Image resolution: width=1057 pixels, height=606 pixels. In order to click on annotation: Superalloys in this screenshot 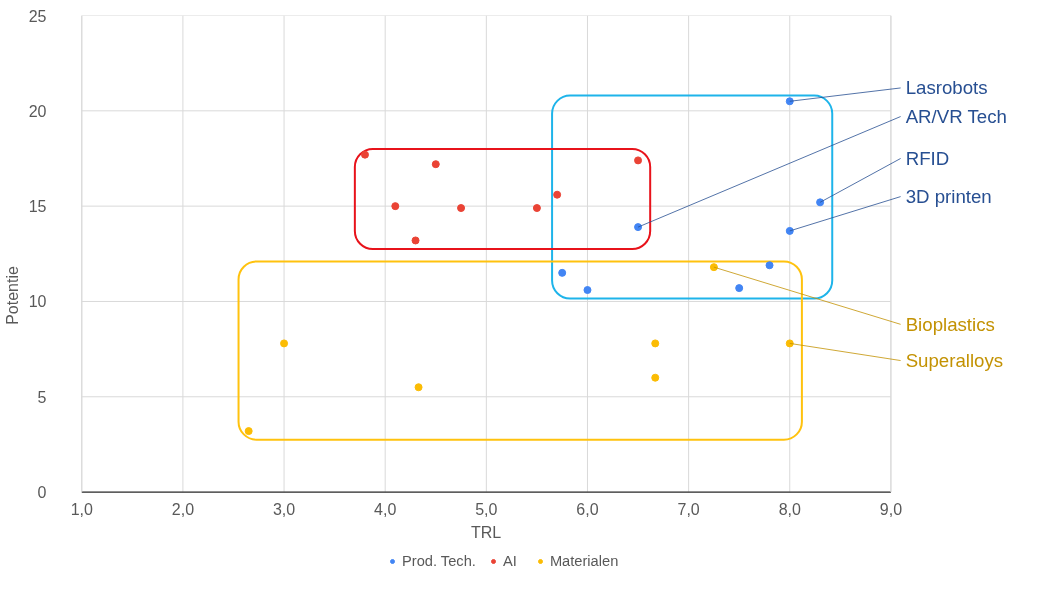, I will do `click(954, 361)`.